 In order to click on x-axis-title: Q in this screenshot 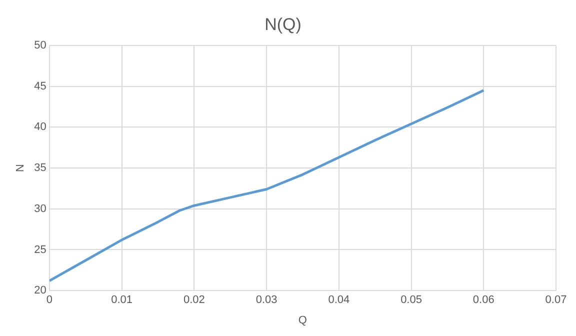, I will do `click(303, 320)`.